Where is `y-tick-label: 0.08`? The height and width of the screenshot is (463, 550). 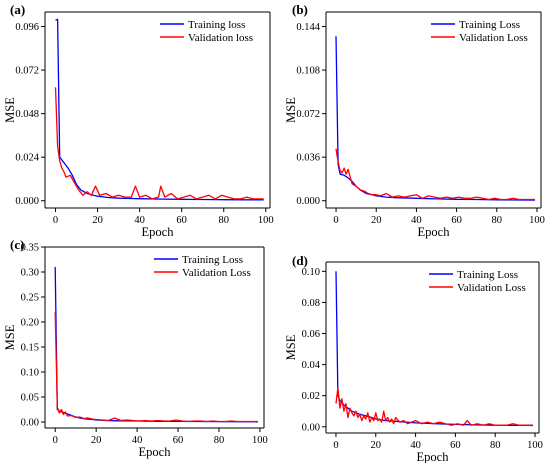
y-tick-label: 0.08 is located at coordinates (311, 303).